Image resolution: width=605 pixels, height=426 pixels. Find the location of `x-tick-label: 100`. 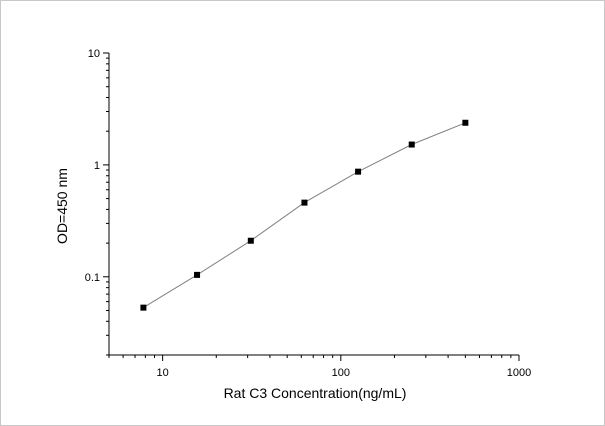

x-tick-label: 100 is located at coordinates (341, 373).